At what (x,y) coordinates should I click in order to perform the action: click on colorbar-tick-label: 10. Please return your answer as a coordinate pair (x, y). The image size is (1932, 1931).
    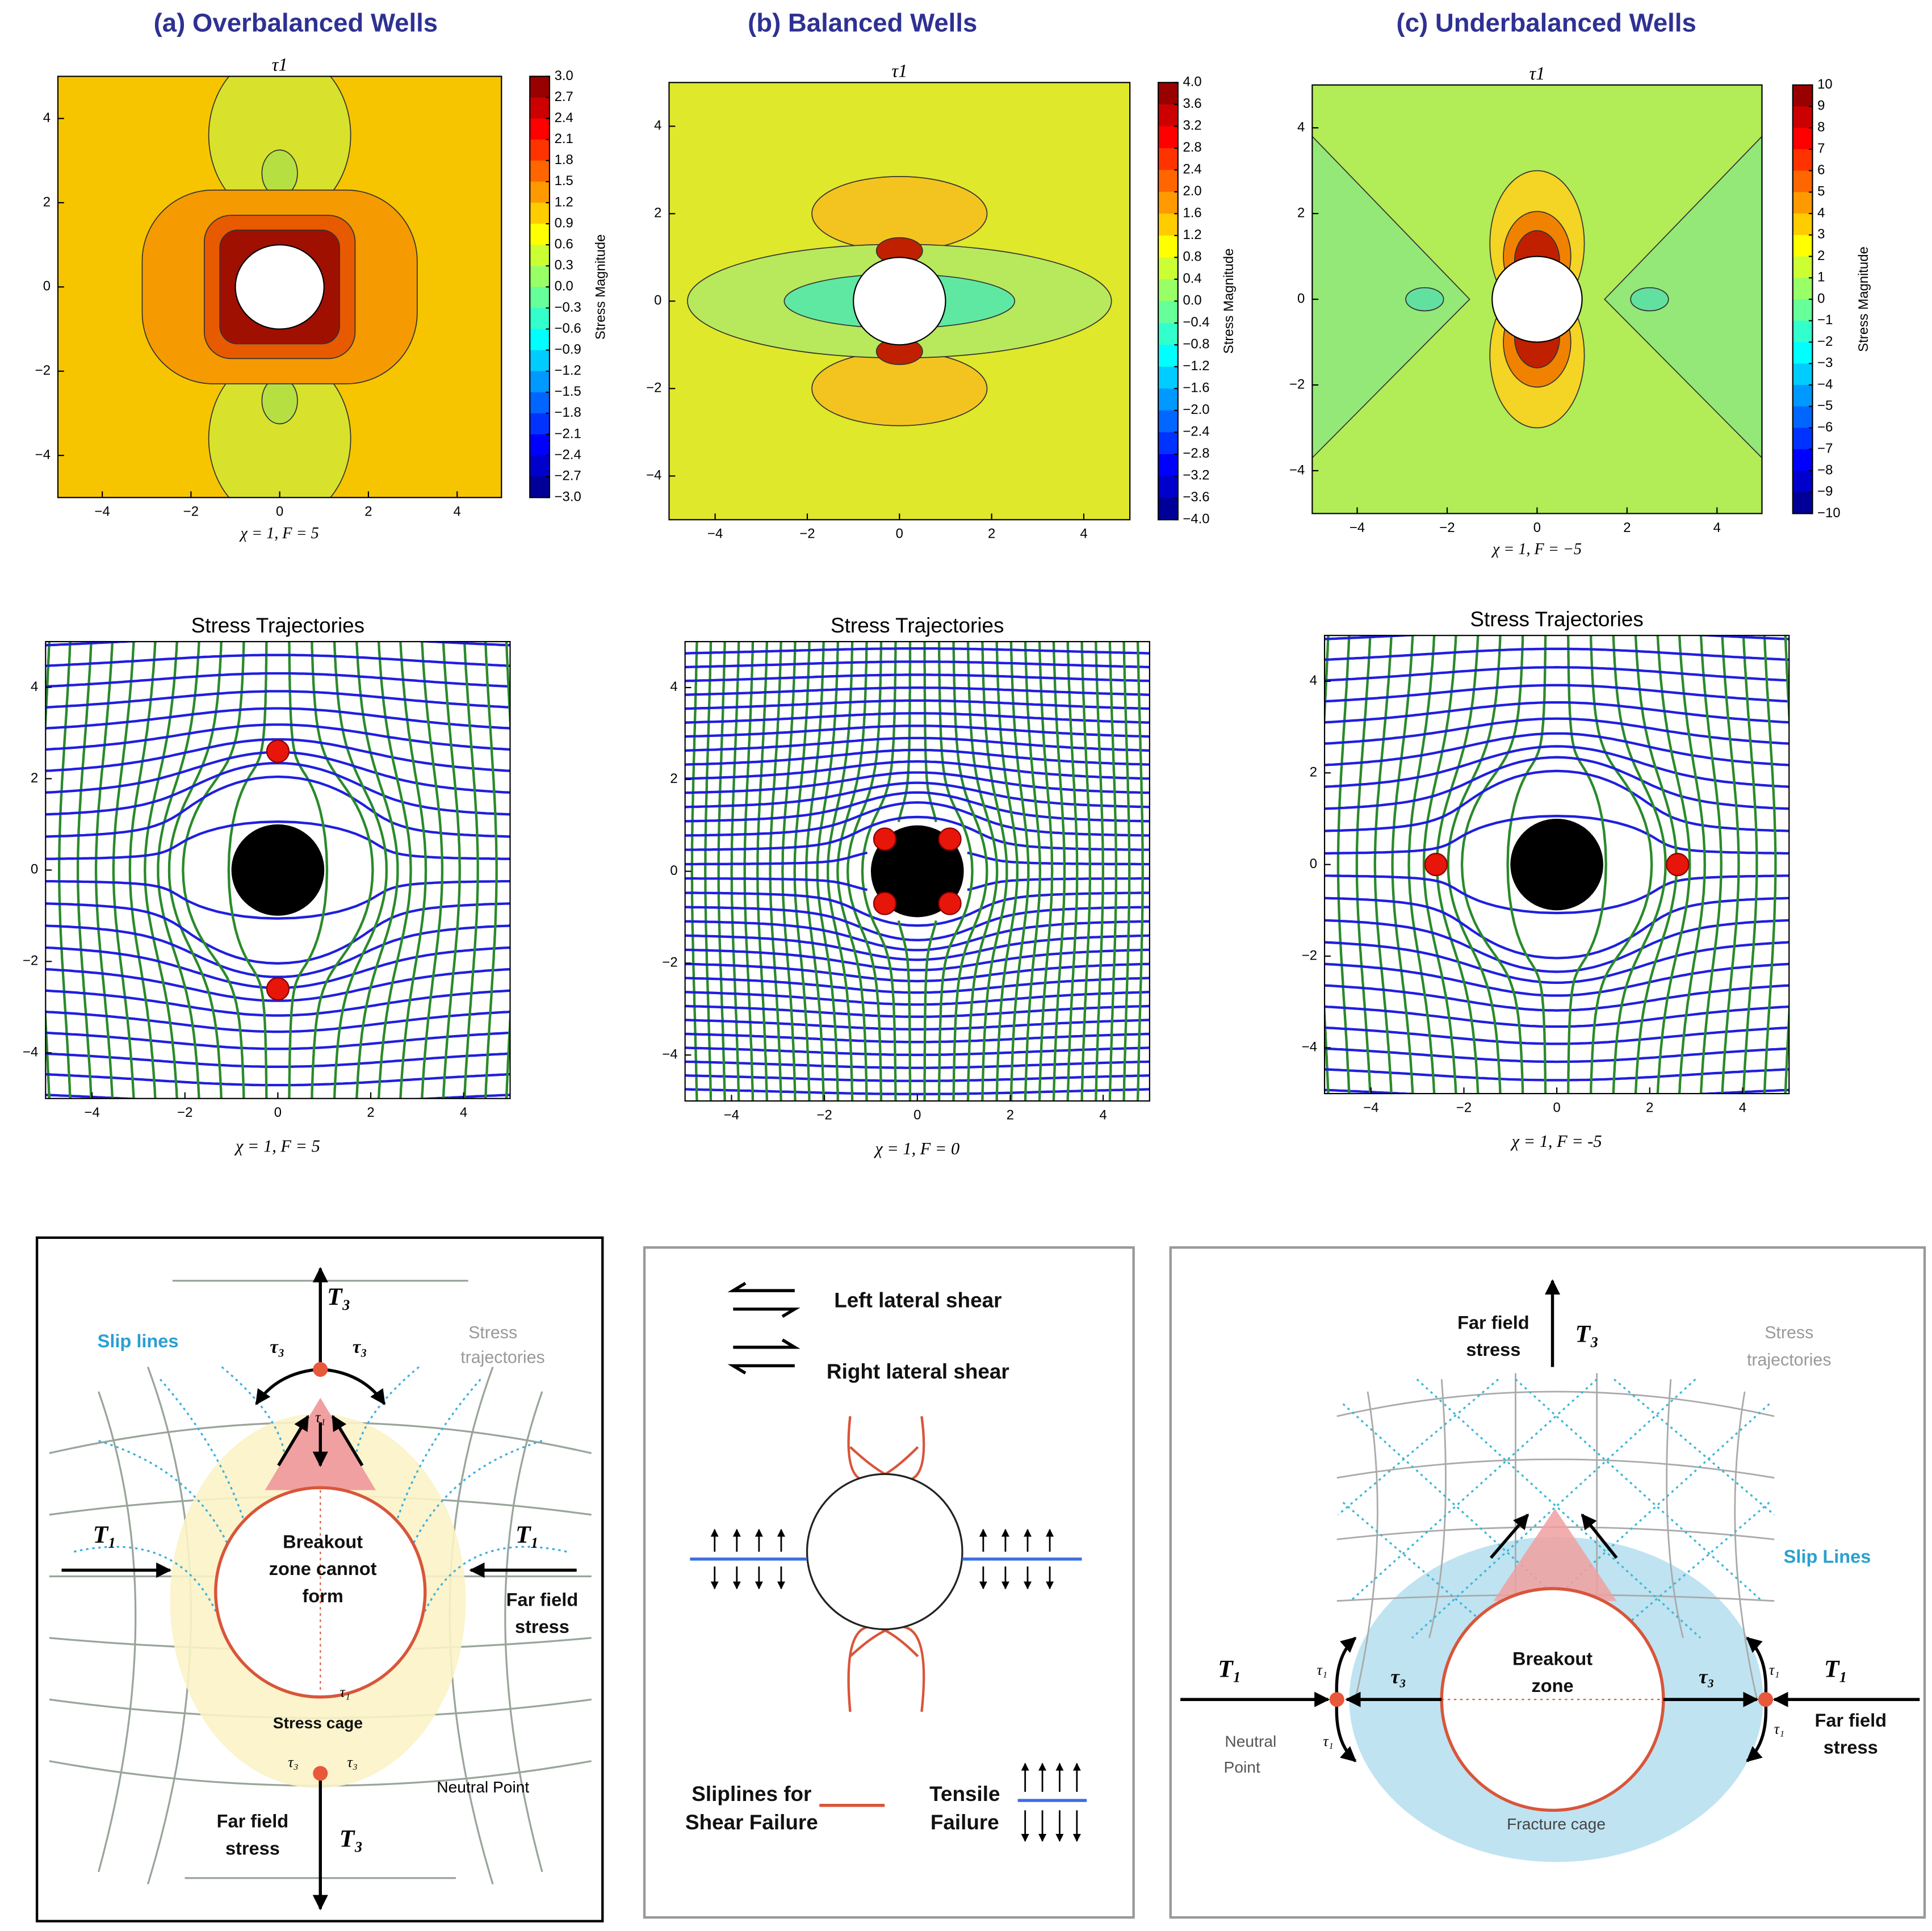
    Looking at the image, I should click on (1825, 85).